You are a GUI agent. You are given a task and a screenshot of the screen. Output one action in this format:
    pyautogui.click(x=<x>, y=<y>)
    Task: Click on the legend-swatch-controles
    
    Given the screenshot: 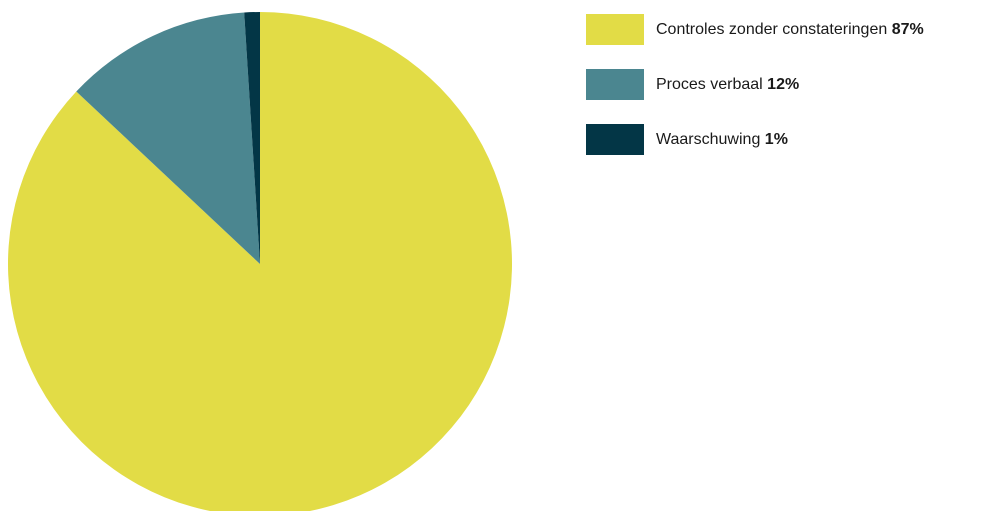 What is the action you would take?
    pyautogui.click(x=615, y=29)
    